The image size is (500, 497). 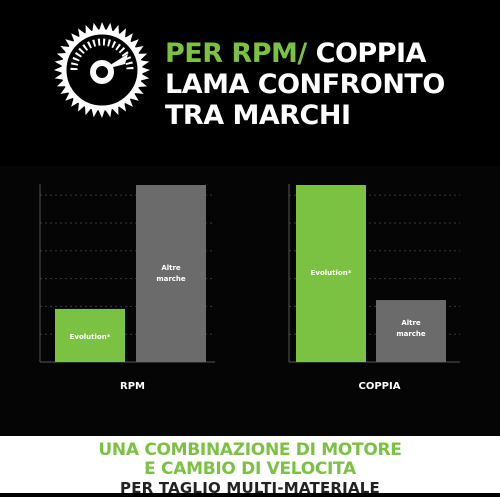 What do you see at coordinates (366, 53) in the screenshot?
I see `headline-line1: COPPIA` at bounding box center [366, 53].